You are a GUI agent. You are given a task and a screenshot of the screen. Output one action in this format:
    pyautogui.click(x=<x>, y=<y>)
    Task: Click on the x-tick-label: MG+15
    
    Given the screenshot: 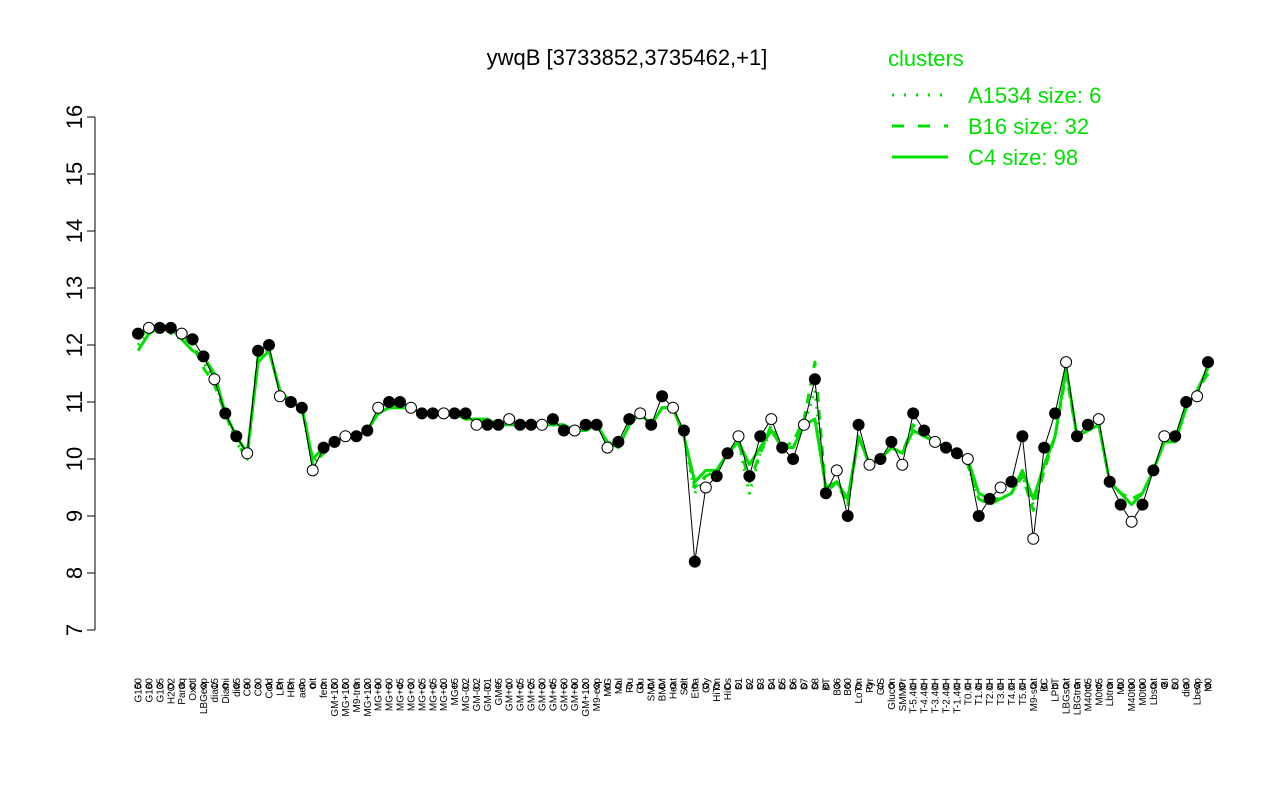 What is the action you would take?
    pyautogui.click(x=433, y=695)
    